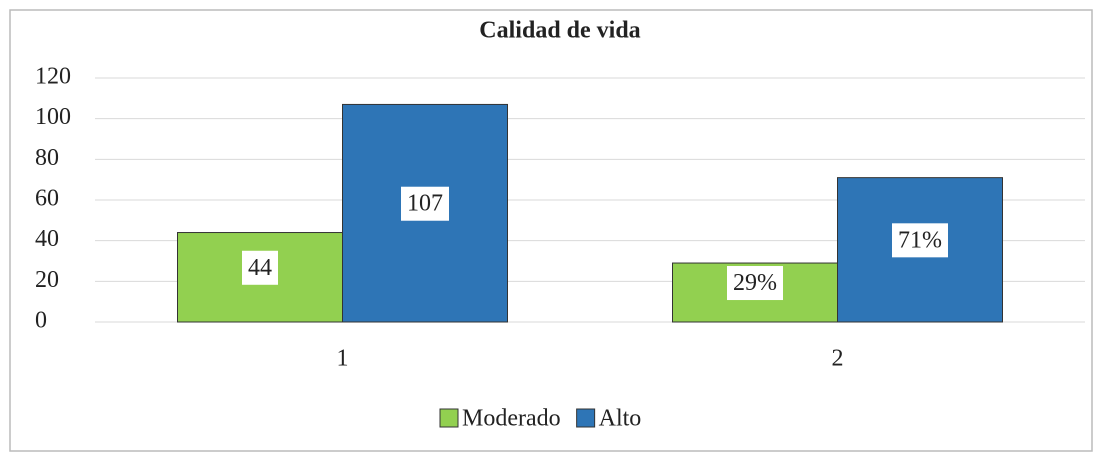 This screenshot has width=1095, height=454. What do you see at coordinates (53, 117) in the screenshot?
I see `y-tick-label: 100` at bounding box center [53, 117].